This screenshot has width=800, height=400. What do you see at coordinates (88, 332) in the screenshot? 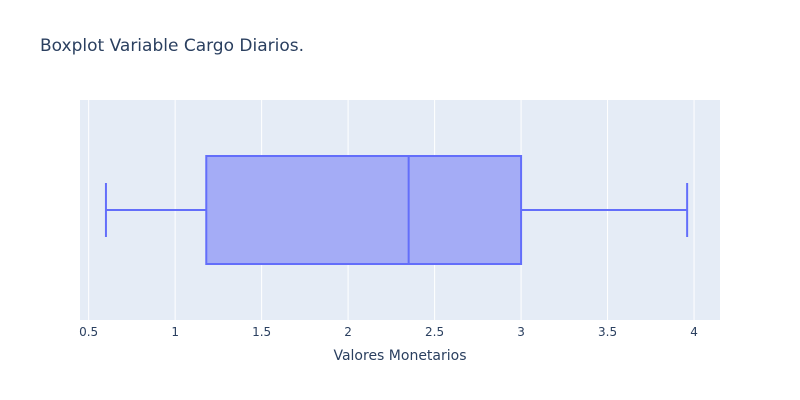
I see `x-tick-label: 0.5` at bounding box center [88, 332].